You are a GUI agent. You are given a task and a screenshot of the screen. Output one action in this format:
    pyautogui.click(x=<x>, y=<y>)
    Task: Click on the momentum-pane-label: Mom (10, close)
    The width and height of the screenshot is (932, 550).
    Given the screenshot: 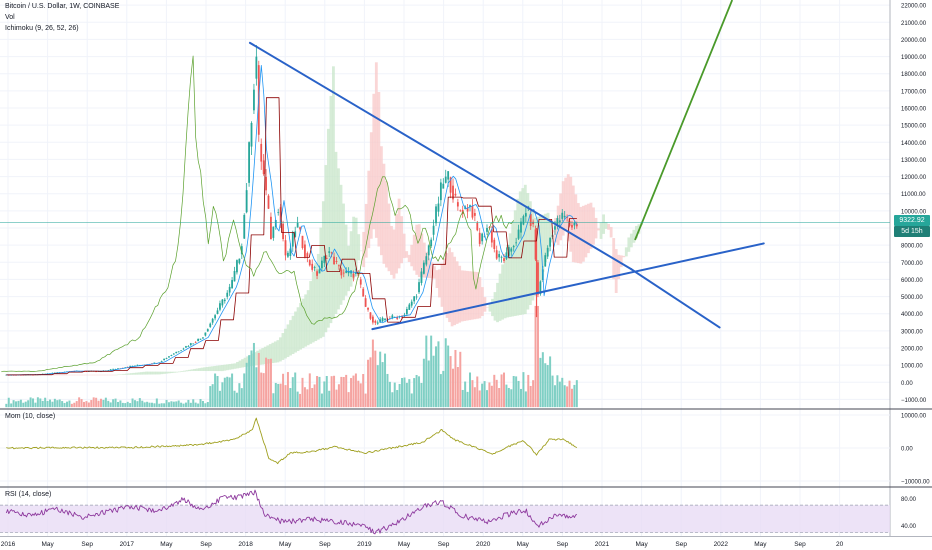 What is the action you would take?
    pyautogui.click(x=30, y=416)
    